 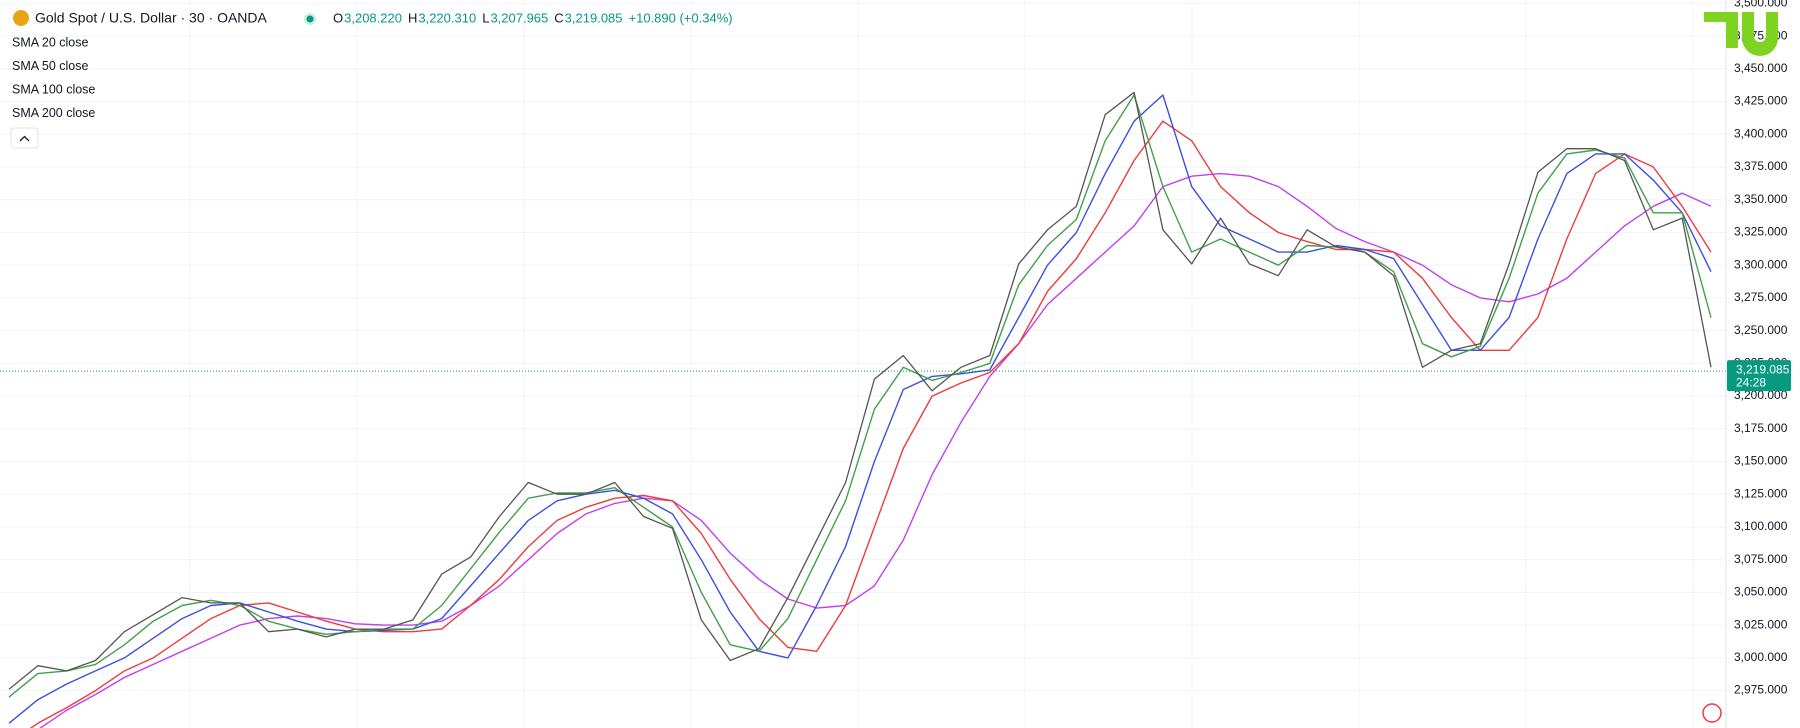 What do you see at coordinates (338, 17) in the screenshot?
I see `quote-label: O` at bounding box center [338, 17].